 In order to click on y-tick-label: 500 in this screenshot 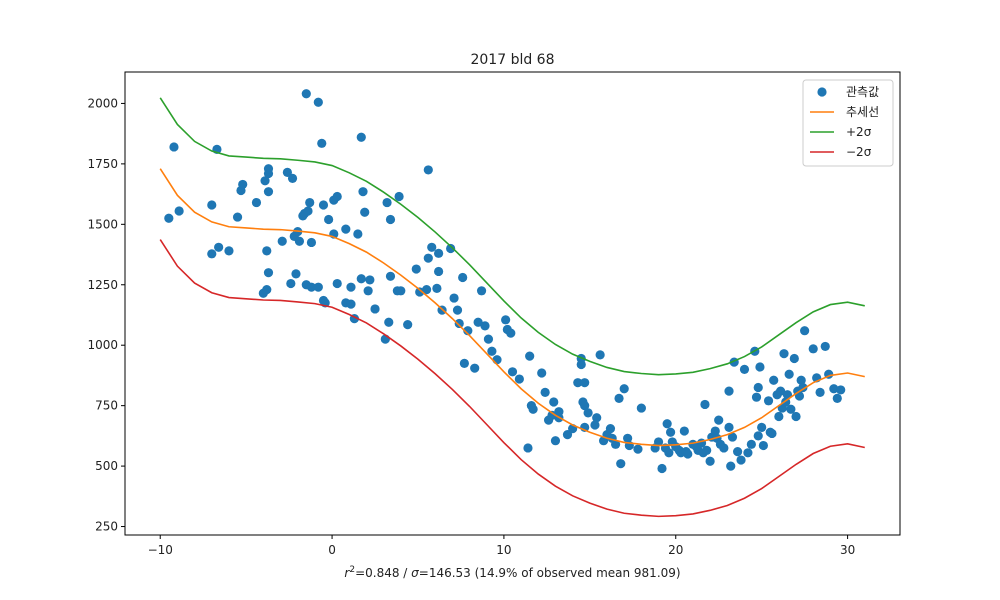, I will do `click(106, 466)`.